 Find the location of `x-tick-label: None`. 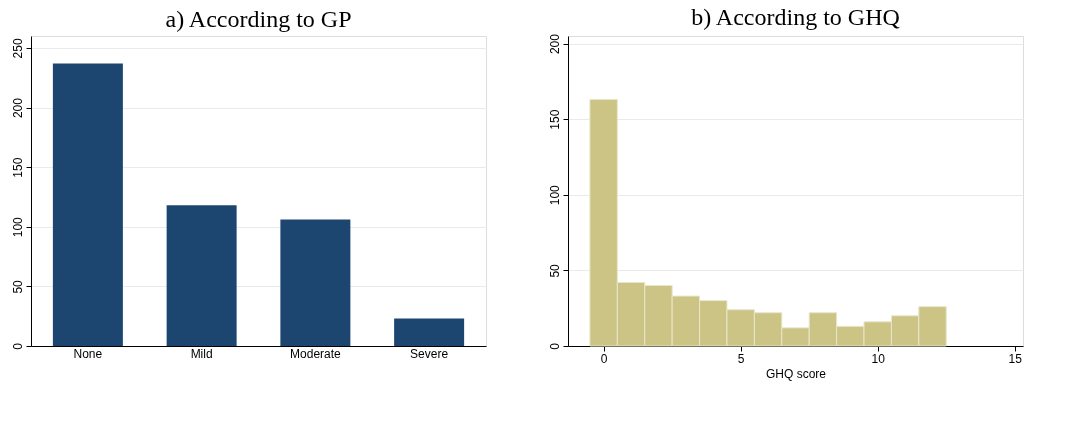

x-tick-label: None is located at coordinates (88, 353).